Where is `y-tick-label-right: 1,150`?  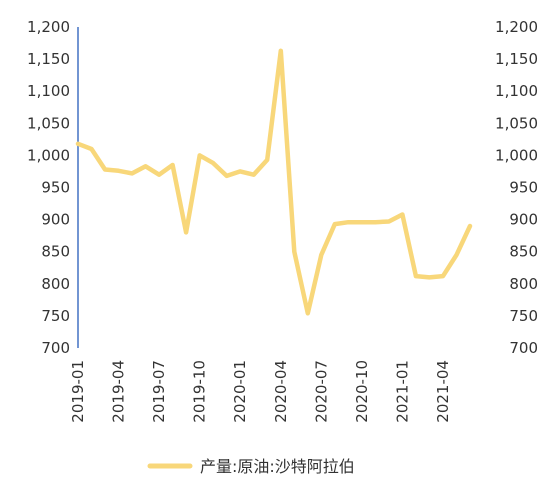 y-tick-label-right: 1,150 is located at coordinates (516, 59).